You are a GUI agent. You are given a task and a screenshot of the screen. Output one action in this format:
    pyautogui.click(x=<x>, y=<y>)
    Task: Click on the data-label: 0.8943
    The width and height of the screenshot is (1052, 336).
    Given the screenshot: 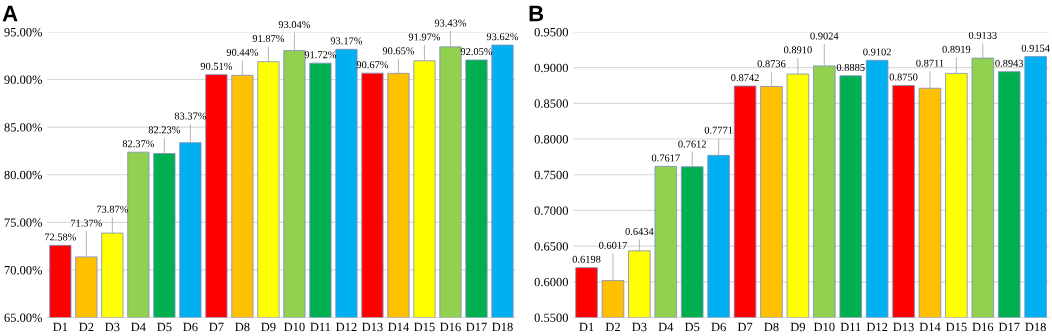 What is the action you would take?
    pyautogui.click(x=1009, y=63)
    